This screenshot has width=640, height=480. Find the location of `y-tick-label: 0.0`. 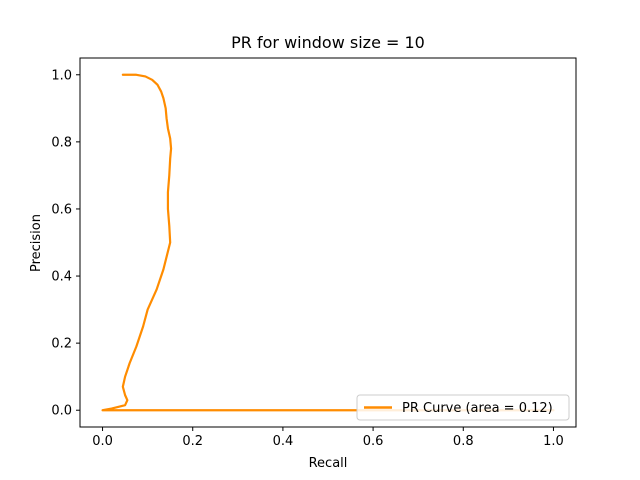

y-tick-label: 0.0 is located at coordinates (61, 411).